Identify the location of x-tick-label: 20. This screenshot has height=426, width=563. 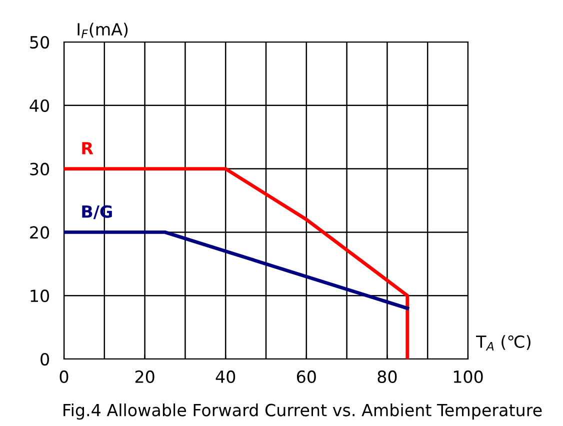
(144, 377).